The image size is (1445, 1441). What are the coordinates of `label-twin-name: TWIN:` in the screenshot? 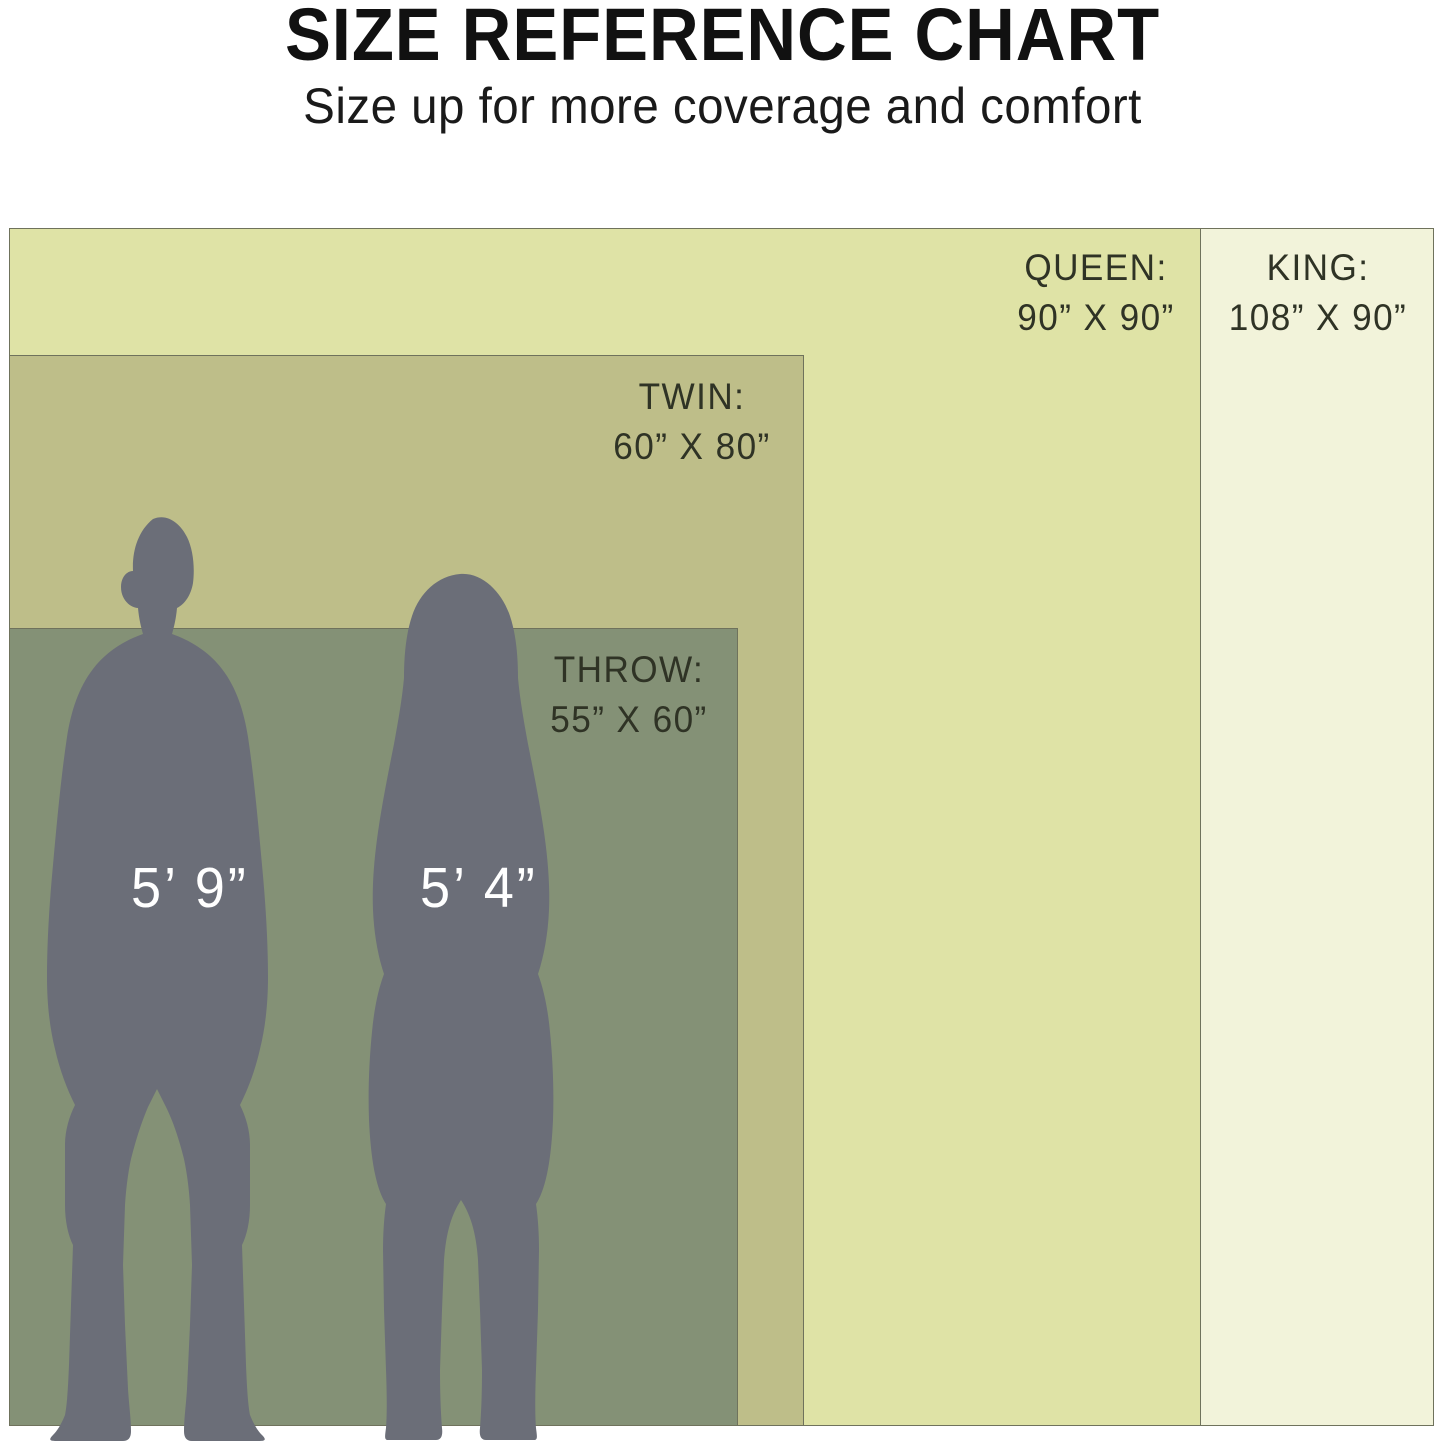 It's located at (692, 396).